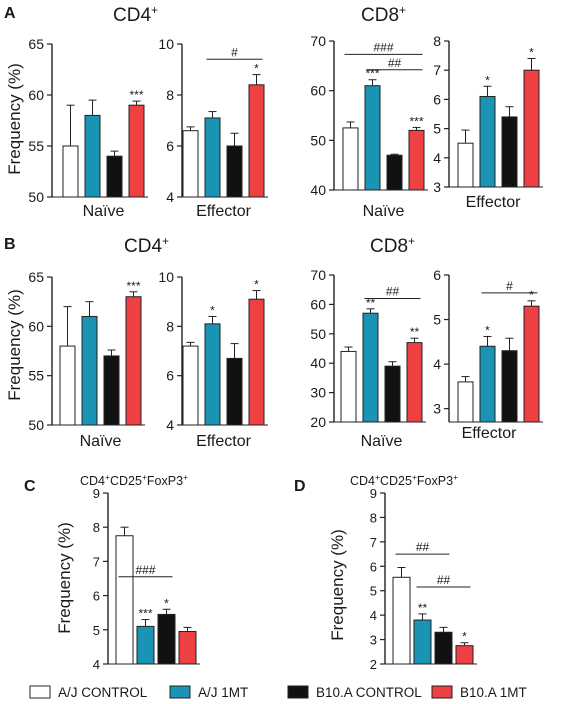 This screenshot has height=704, width=561. I want to click on legend-label: B10.A CONTROL, so click(369, 692).